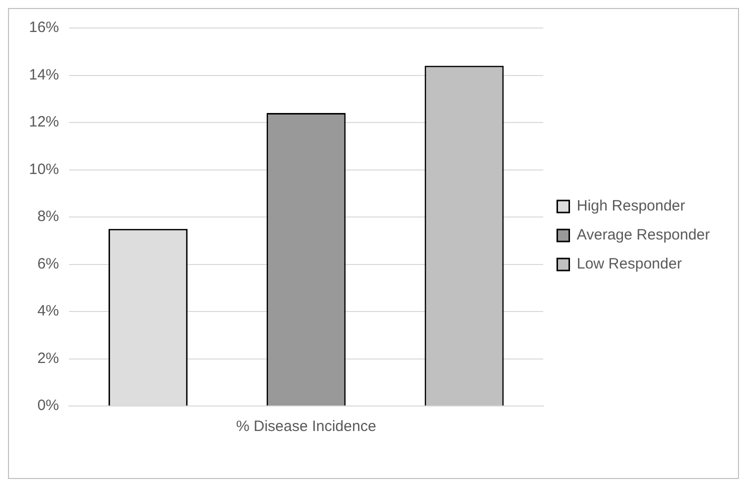  I want to click on legend-label: Low Responder, so click(629, 264).